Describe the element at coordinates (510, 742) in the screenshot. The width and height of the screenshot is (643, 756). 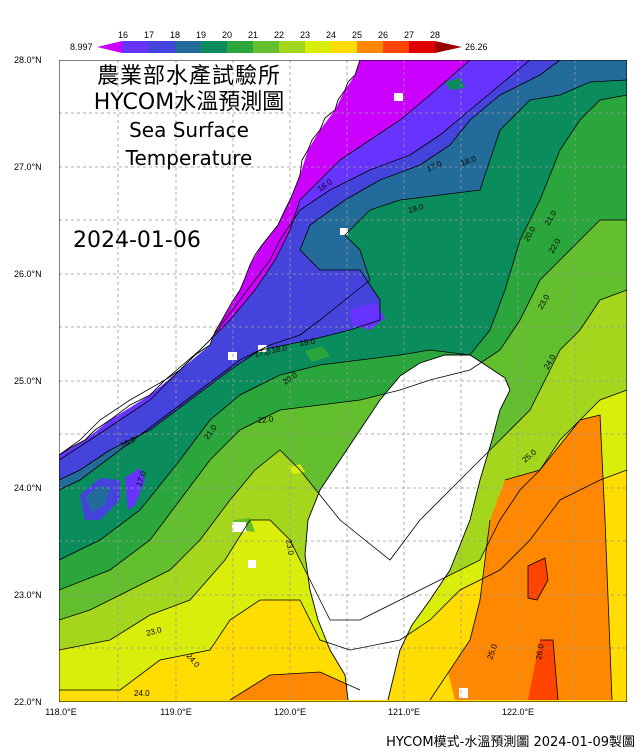
I see `footer-caption: HYCOM模式-水溫預測圖 2024-01-09製圖` at that location.